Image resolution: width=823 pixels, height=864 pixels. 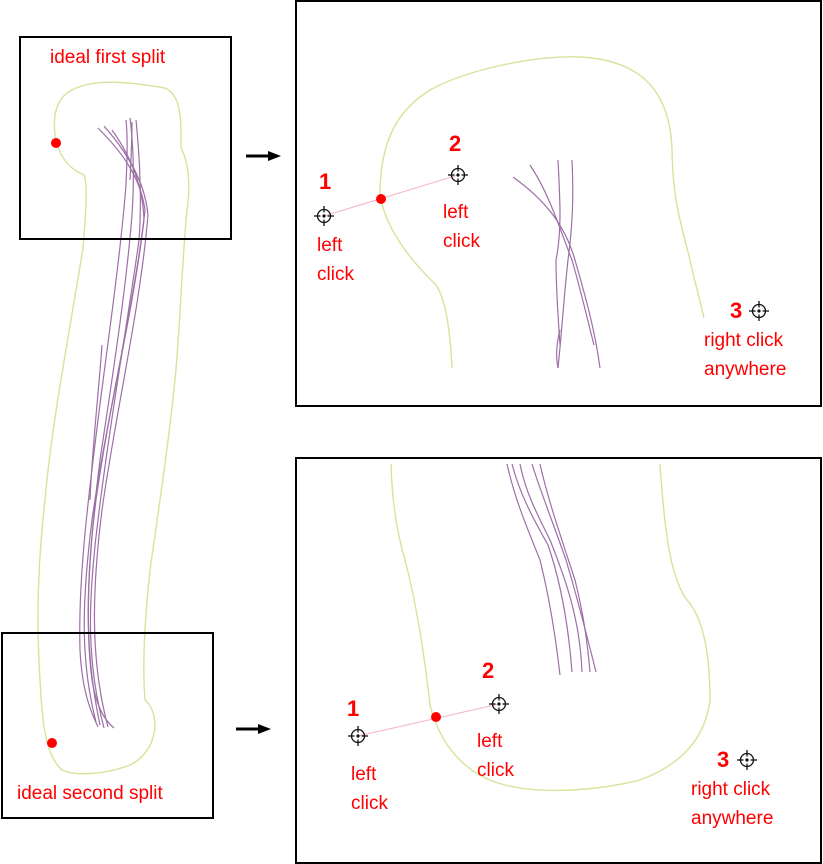 I want to click on region-outline, so click(x=113, y=427).